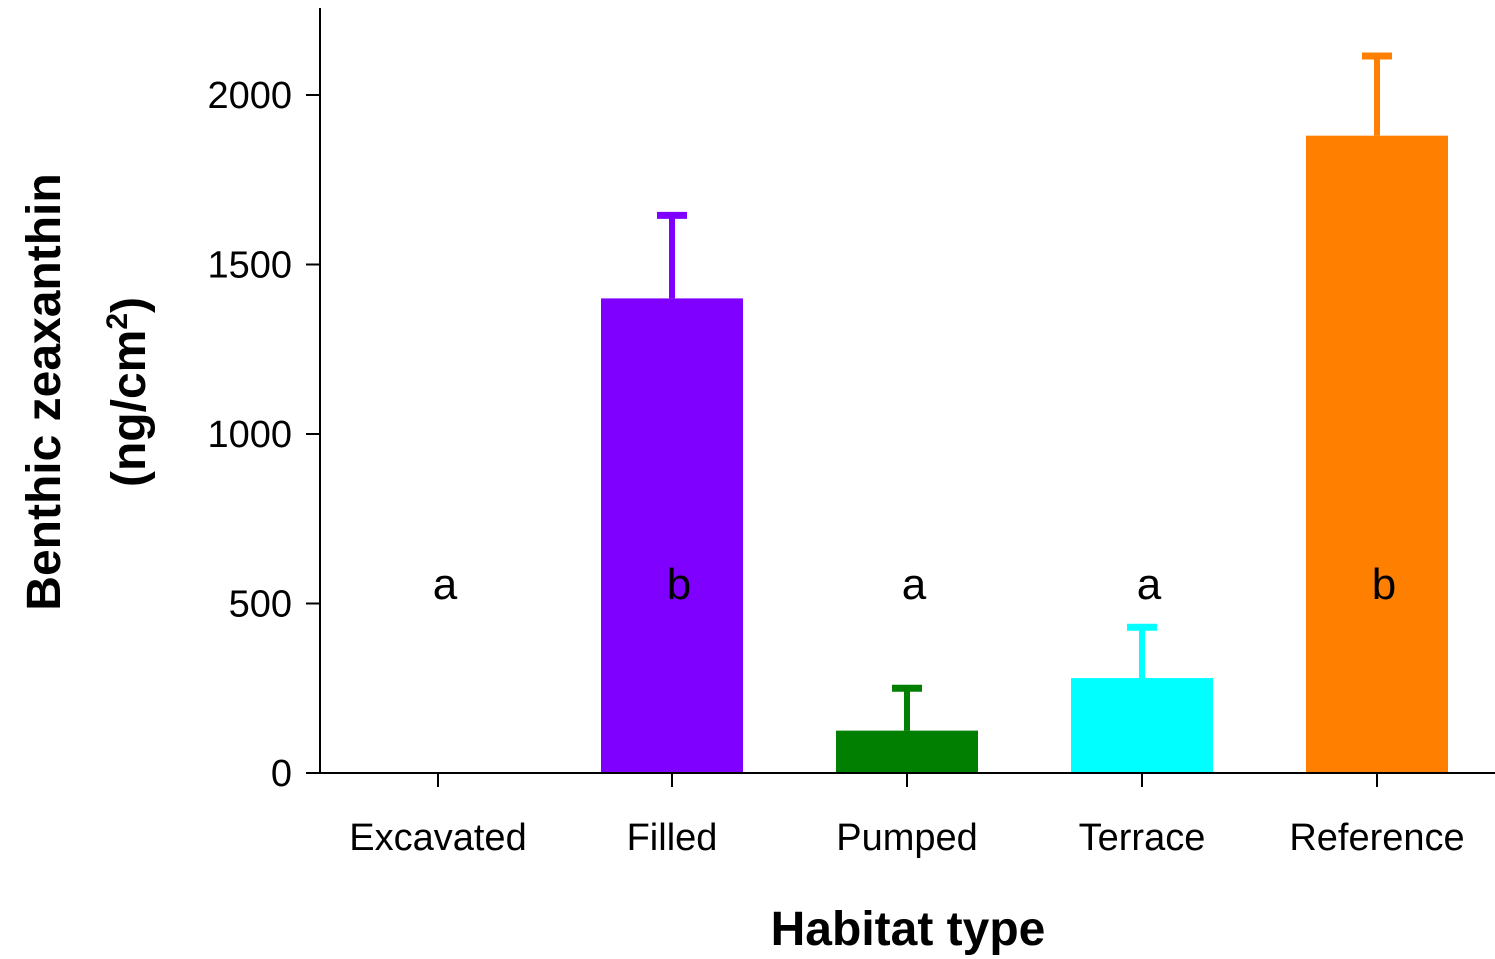 The image size is (1495, 959). What do you see at coordinates (129, 305) in the screenshot?
I see `y-axis-title-suffix: )` at bounding box center [129, 305].